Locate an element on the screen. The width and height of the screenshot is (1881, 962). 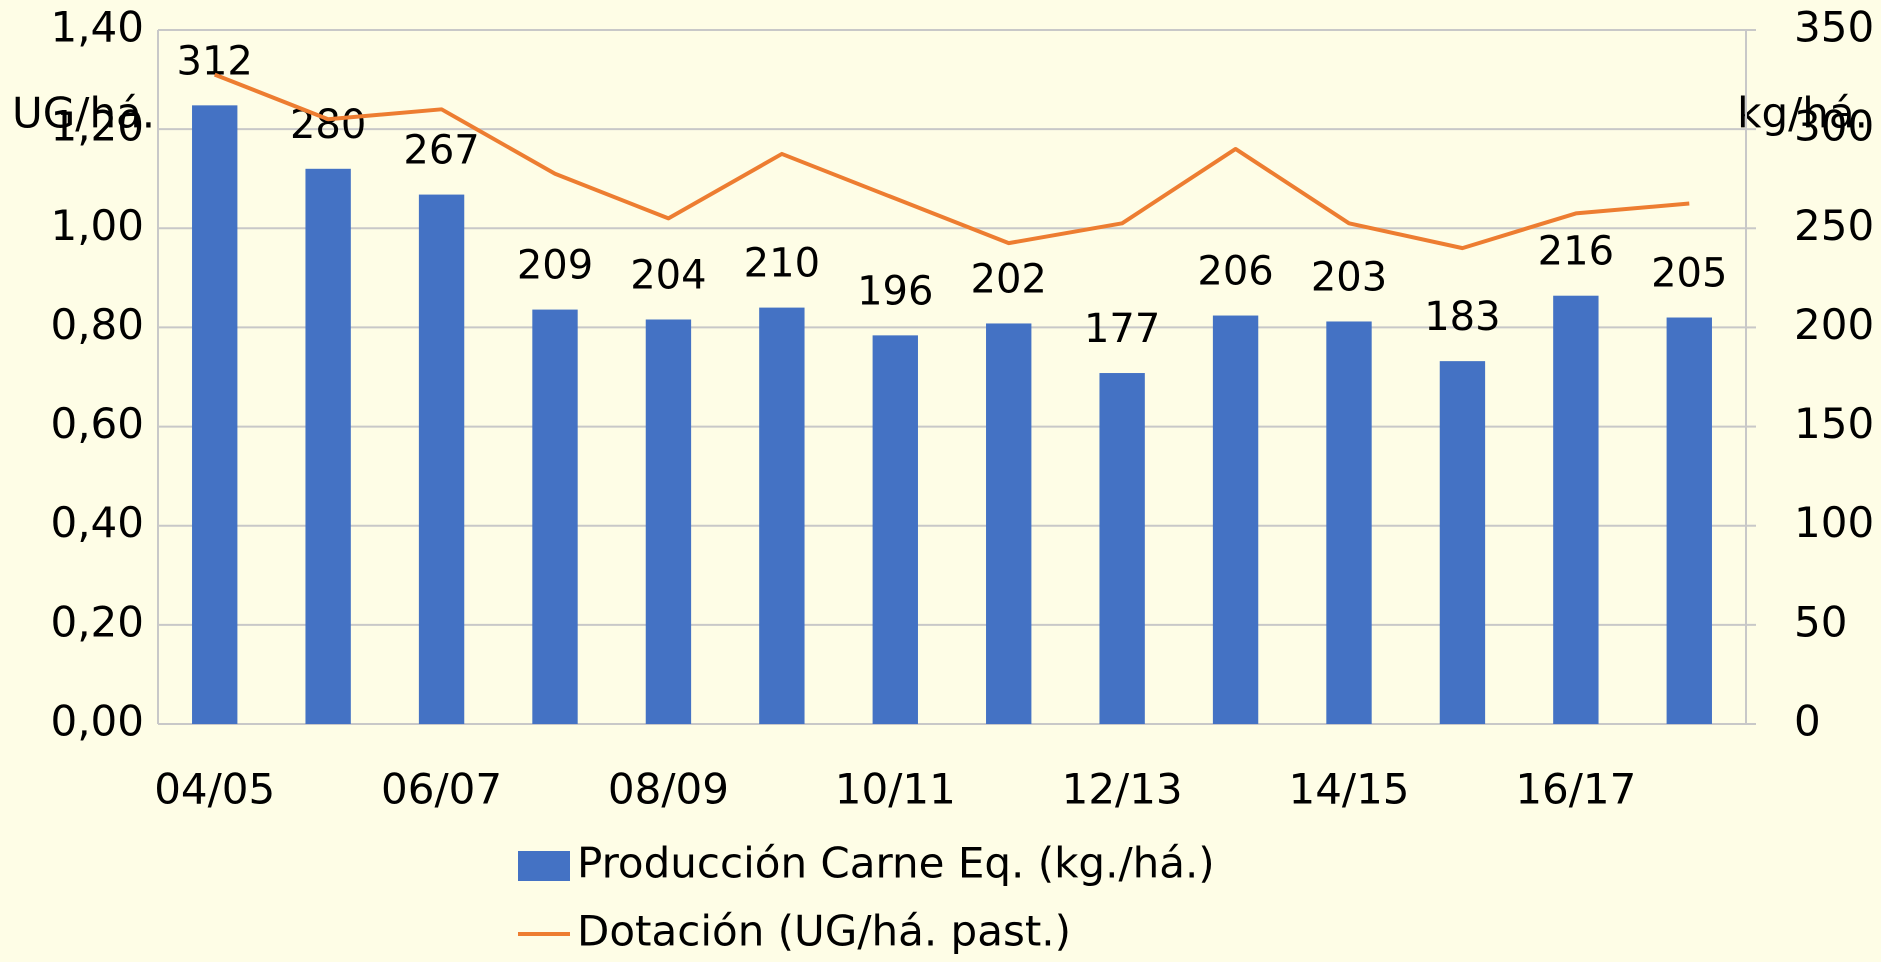
y2-tick-label: 350 is located at coordinates (1834, 27).